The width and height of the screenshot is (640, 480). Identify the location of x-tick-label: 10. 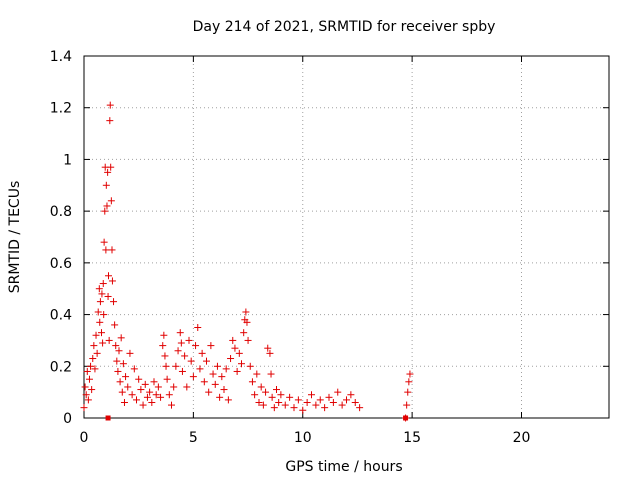
(303, 438).